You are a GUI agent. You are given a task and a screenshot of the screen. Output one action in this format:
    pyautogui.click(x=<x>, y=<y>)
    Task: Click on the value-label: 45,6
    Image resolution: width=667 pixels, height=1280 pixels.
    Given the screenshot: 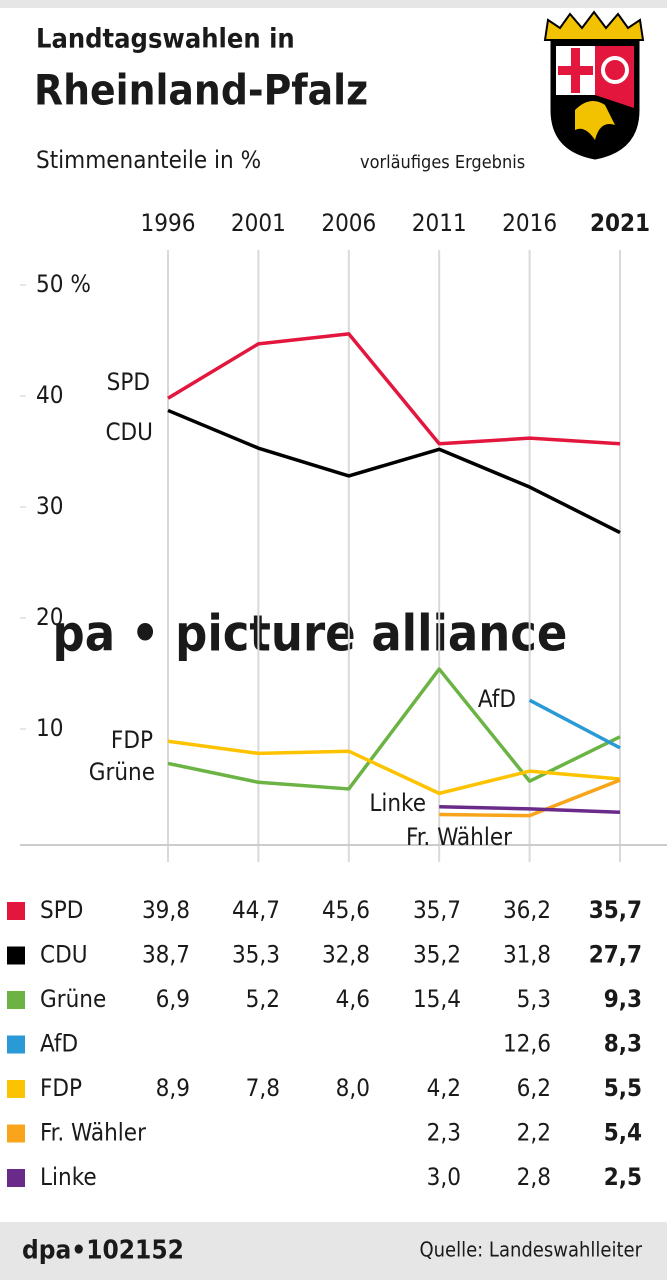 What is the action you would take?
    pyautogui.click(x=346, y=910)
    